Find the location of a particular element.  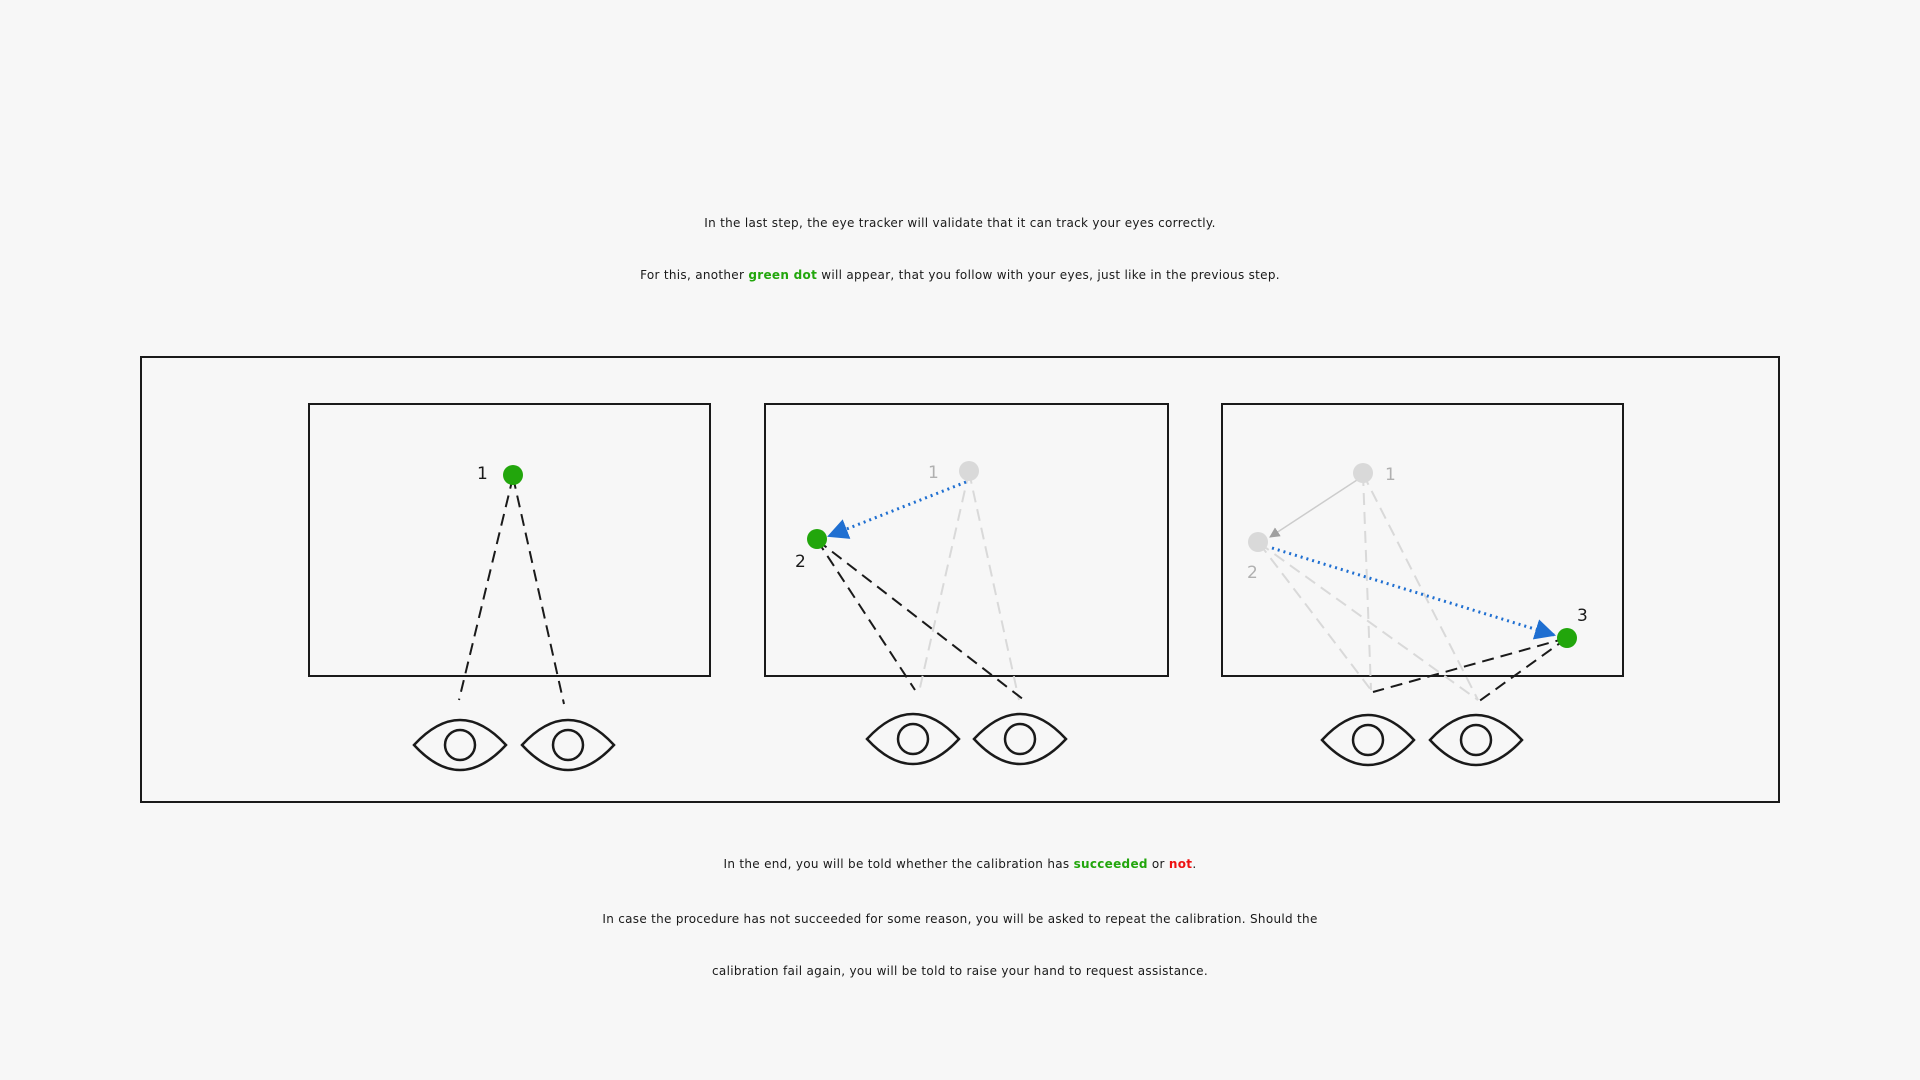

panel-step-2: 1 2 is located at coordinates (966, 584).